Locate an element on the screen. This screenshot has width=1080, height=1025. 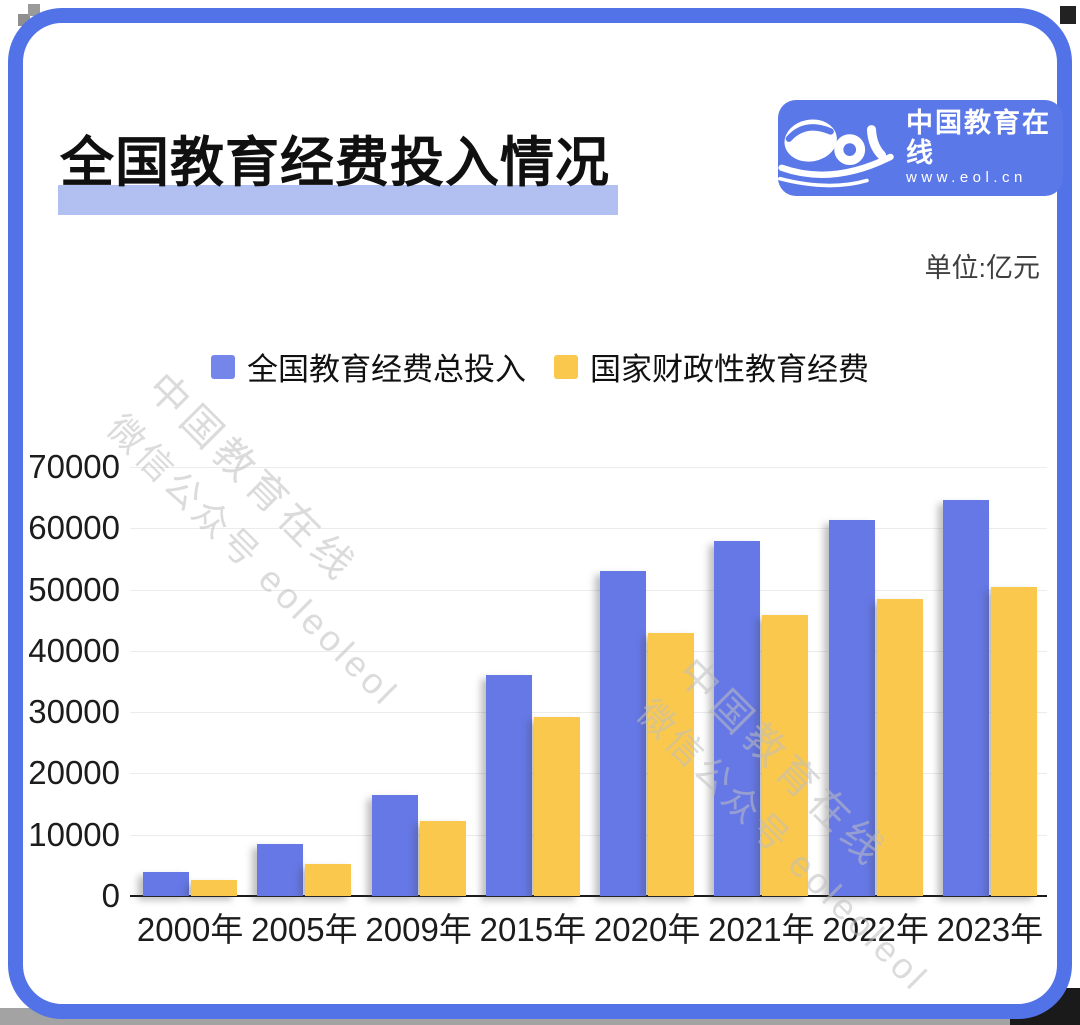
x-axis-label: 2015年 is located at coordinates (533, 929).